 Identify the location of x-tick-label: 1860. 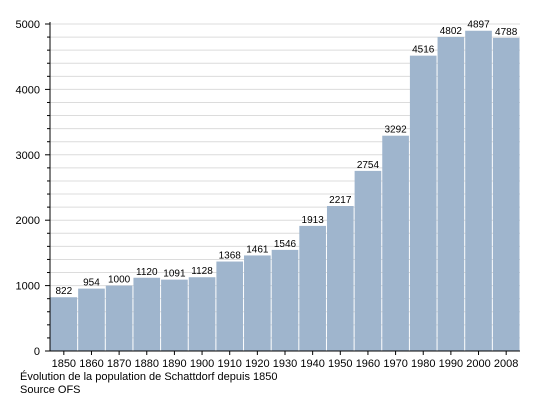
(91, 364).